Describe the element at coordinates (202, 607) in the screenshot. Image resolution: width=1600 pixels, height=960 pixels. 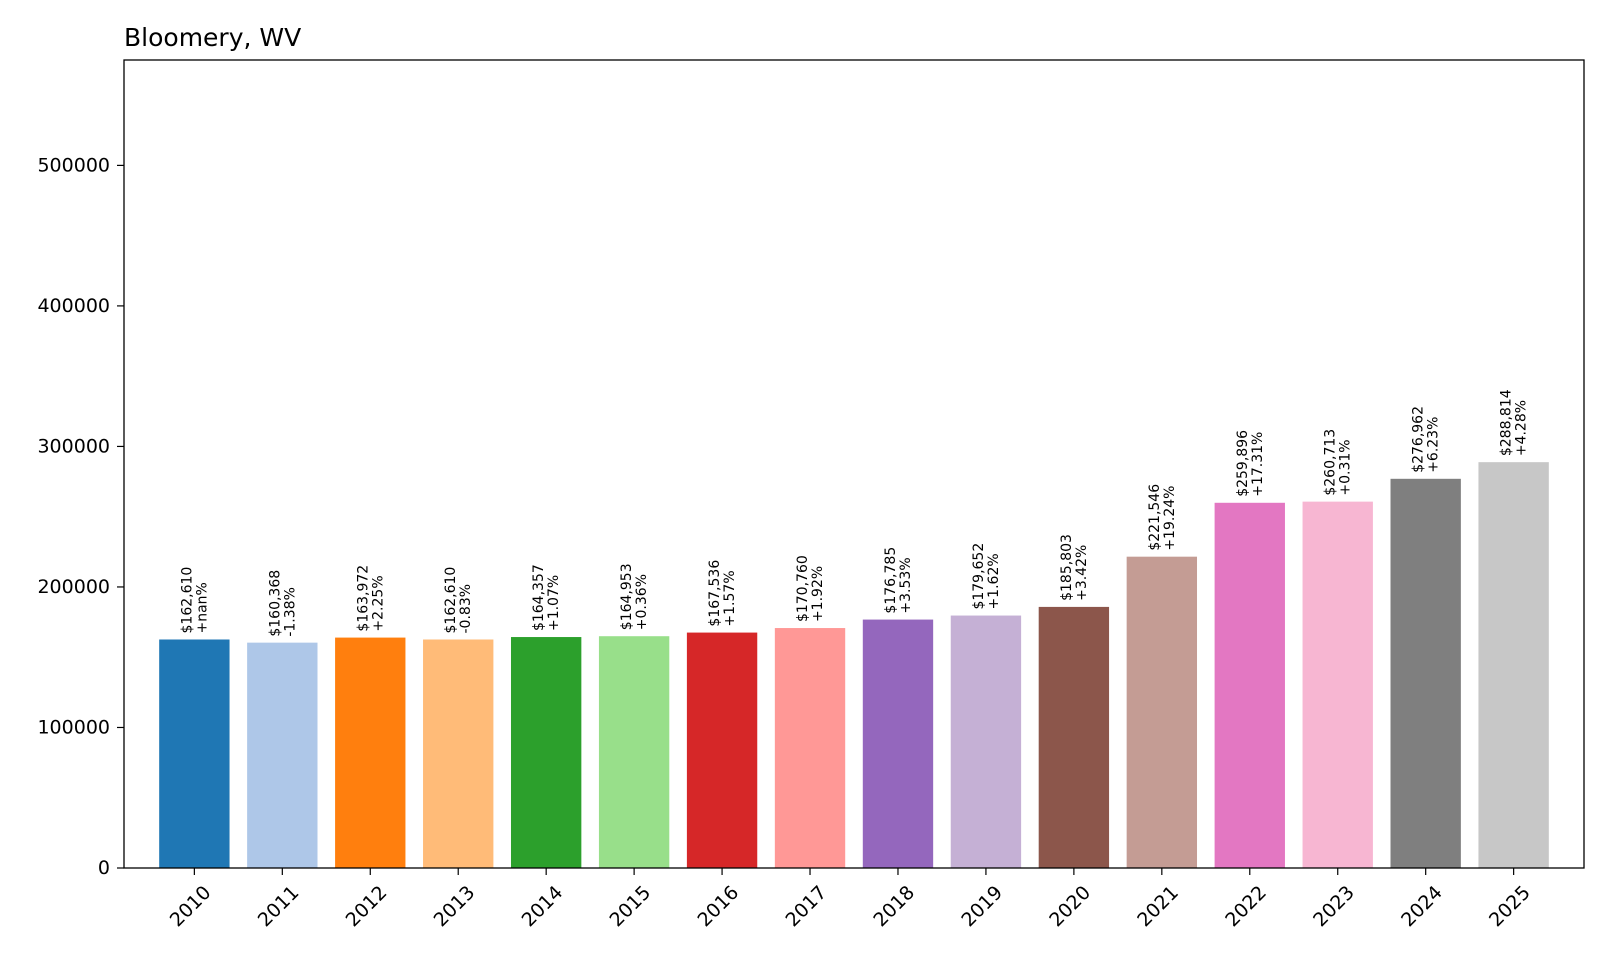
I see `bar-change-label: +nan%` at that location.